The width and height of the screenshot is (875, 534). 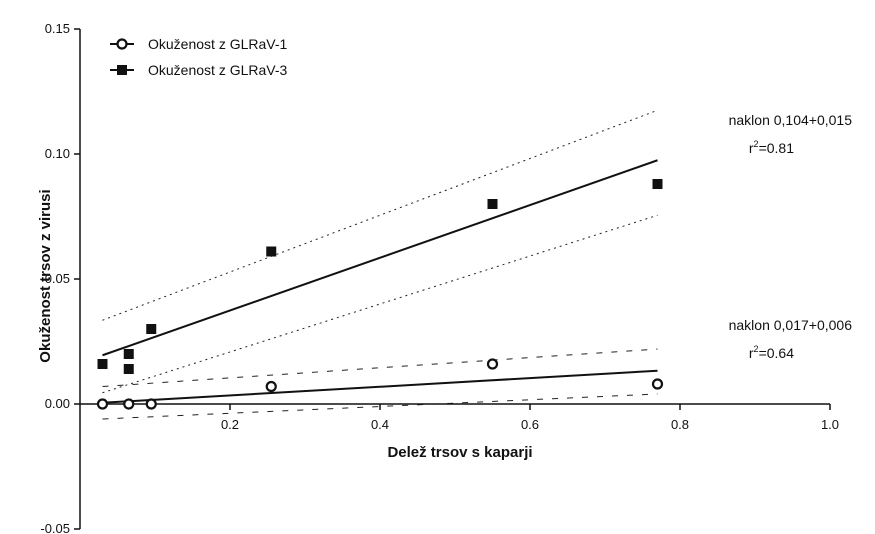 I want to click on r2-value-glrav1: =0.64, so click(x=777, y=353).